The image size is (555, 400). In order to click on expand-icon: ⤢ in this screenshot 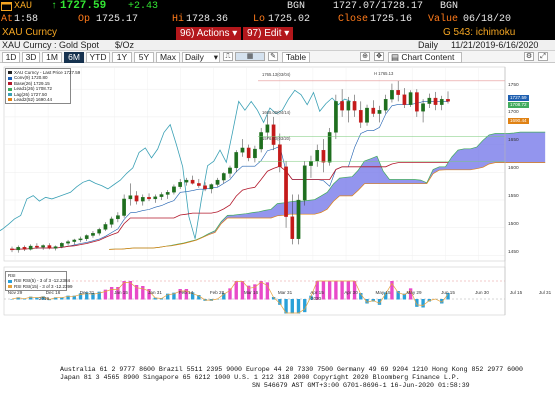, I will do `click(543, 56)`.